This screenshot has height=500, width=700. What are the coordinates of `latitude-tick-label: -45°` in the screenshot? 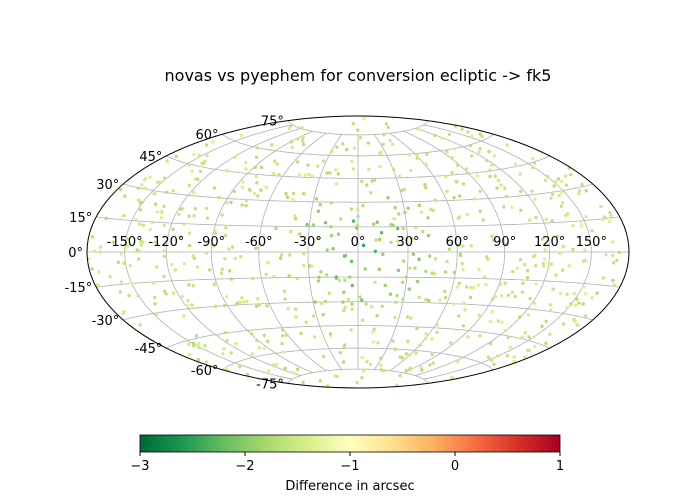 It's located at (149, 349).